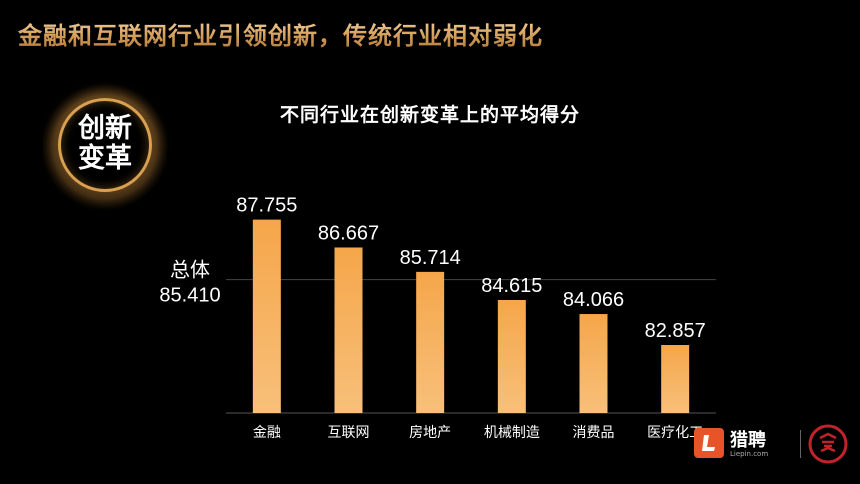 This screenshot has height=484, width=860. What do you see at coordinates (593, 300) in the screenshot?
I see `bar-value-label-5: 84.066` at bounding box center [593, 300].